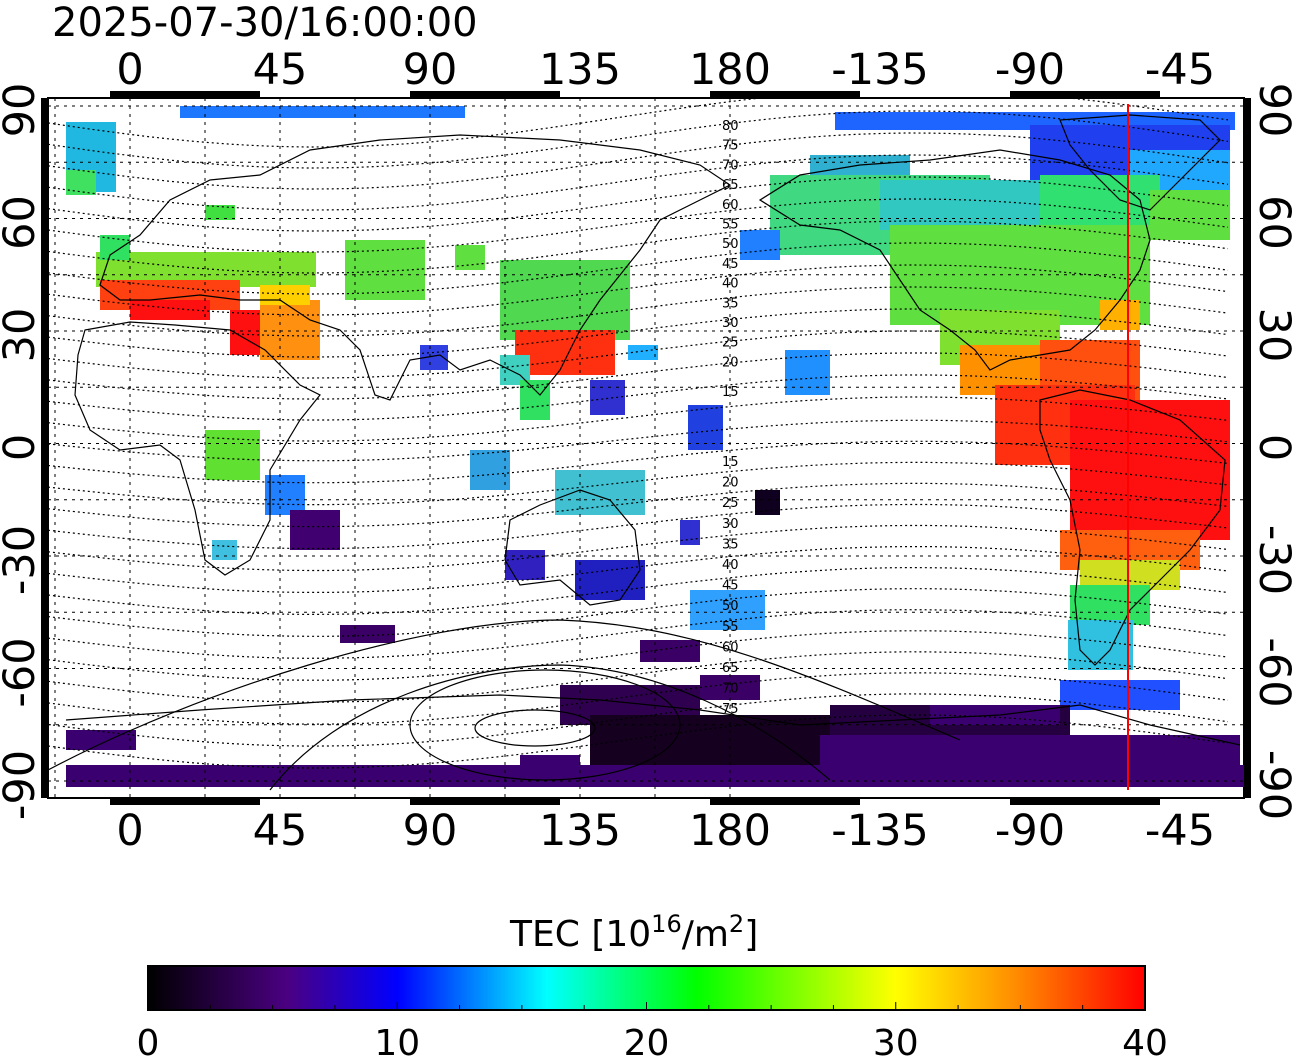  Describe the element at coordinates (265, 23) in the screenshot. I see `map-title: 2025-07-30/16:00:00` at that location.